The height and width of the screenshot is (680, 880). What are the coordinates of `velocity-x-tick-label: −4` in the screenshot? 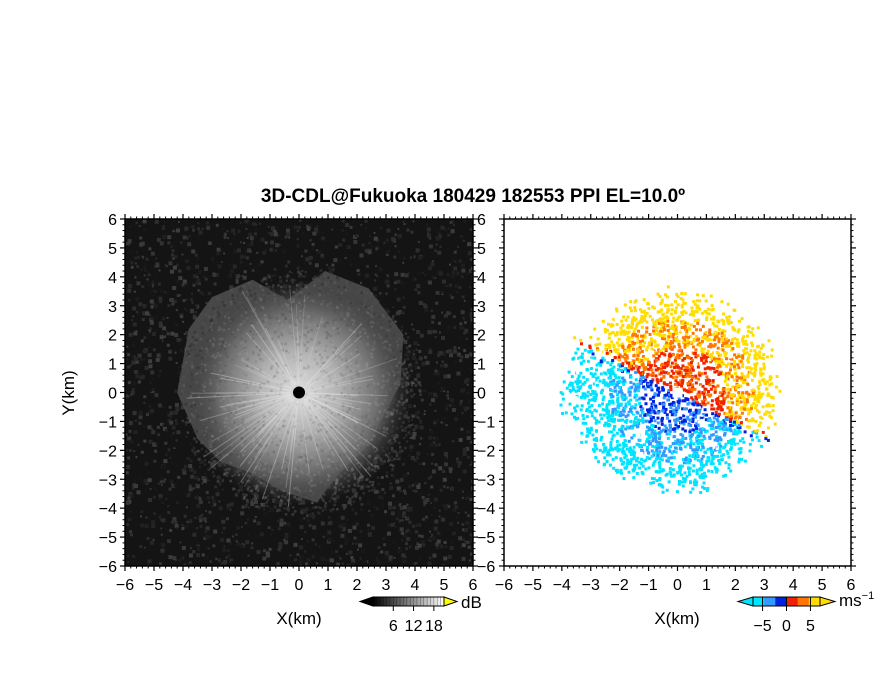 It's located at (562, 585).